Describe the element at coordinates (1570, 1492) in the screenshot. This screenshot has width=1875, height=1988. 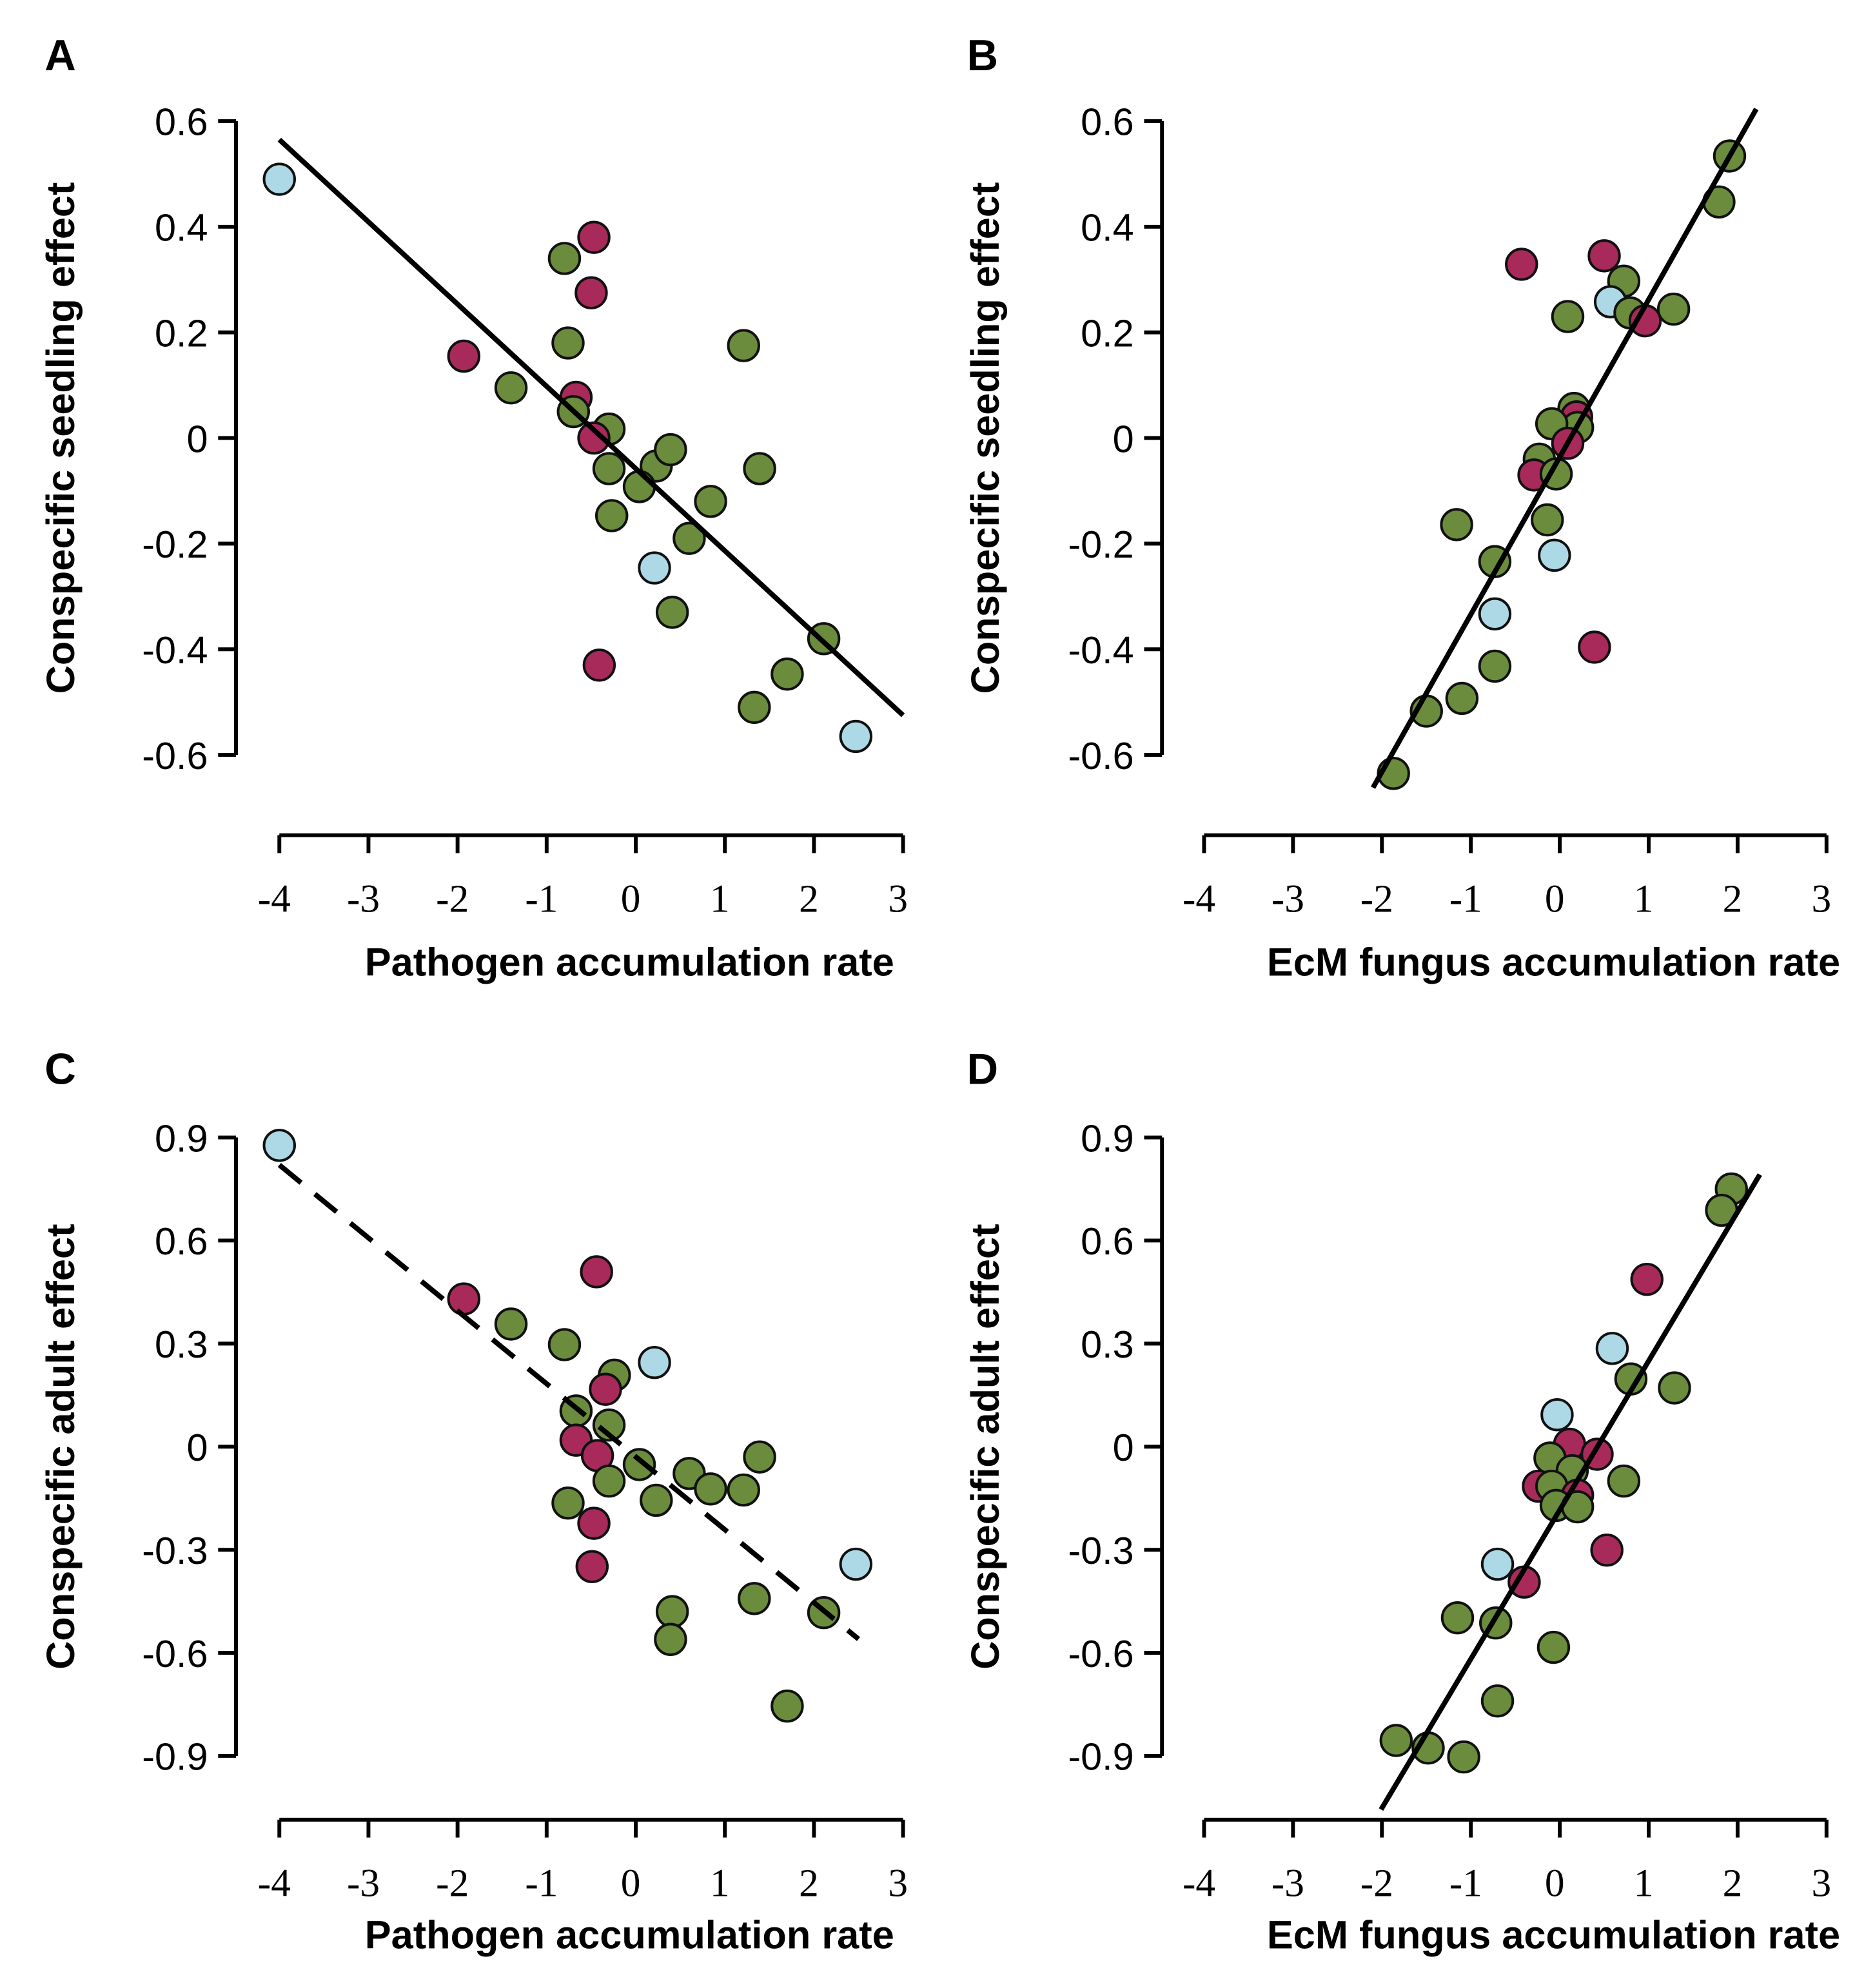
I see `regression-line-d` at that location.